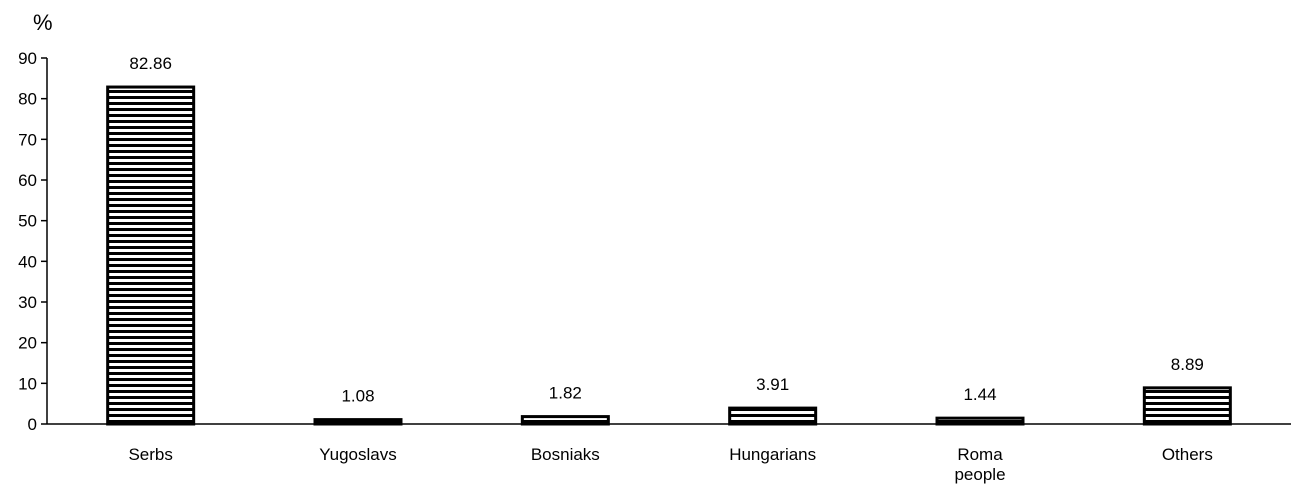 The image size is (1296, 496). What do you see at coordinates (772, 454) in the screenshot?
I see `x-tick-label: Hungarians` at bounding box center [772, 454].